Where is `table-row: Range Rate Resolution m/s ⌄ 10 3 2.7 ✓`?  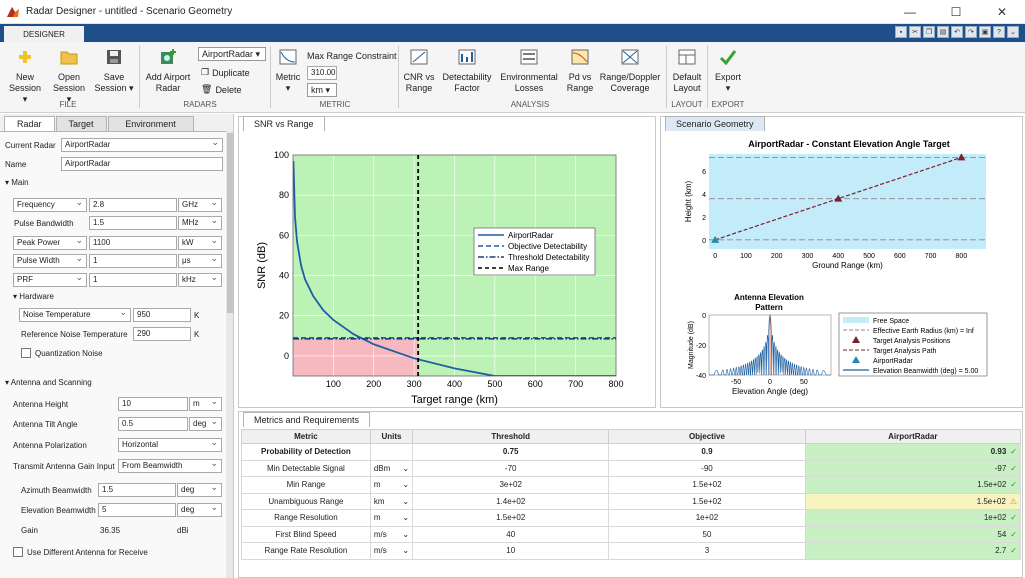
table-row: Range Rate Resolution m/s ⌄ 10 3 2.7 ✓ is located at coordinates (631, 551).